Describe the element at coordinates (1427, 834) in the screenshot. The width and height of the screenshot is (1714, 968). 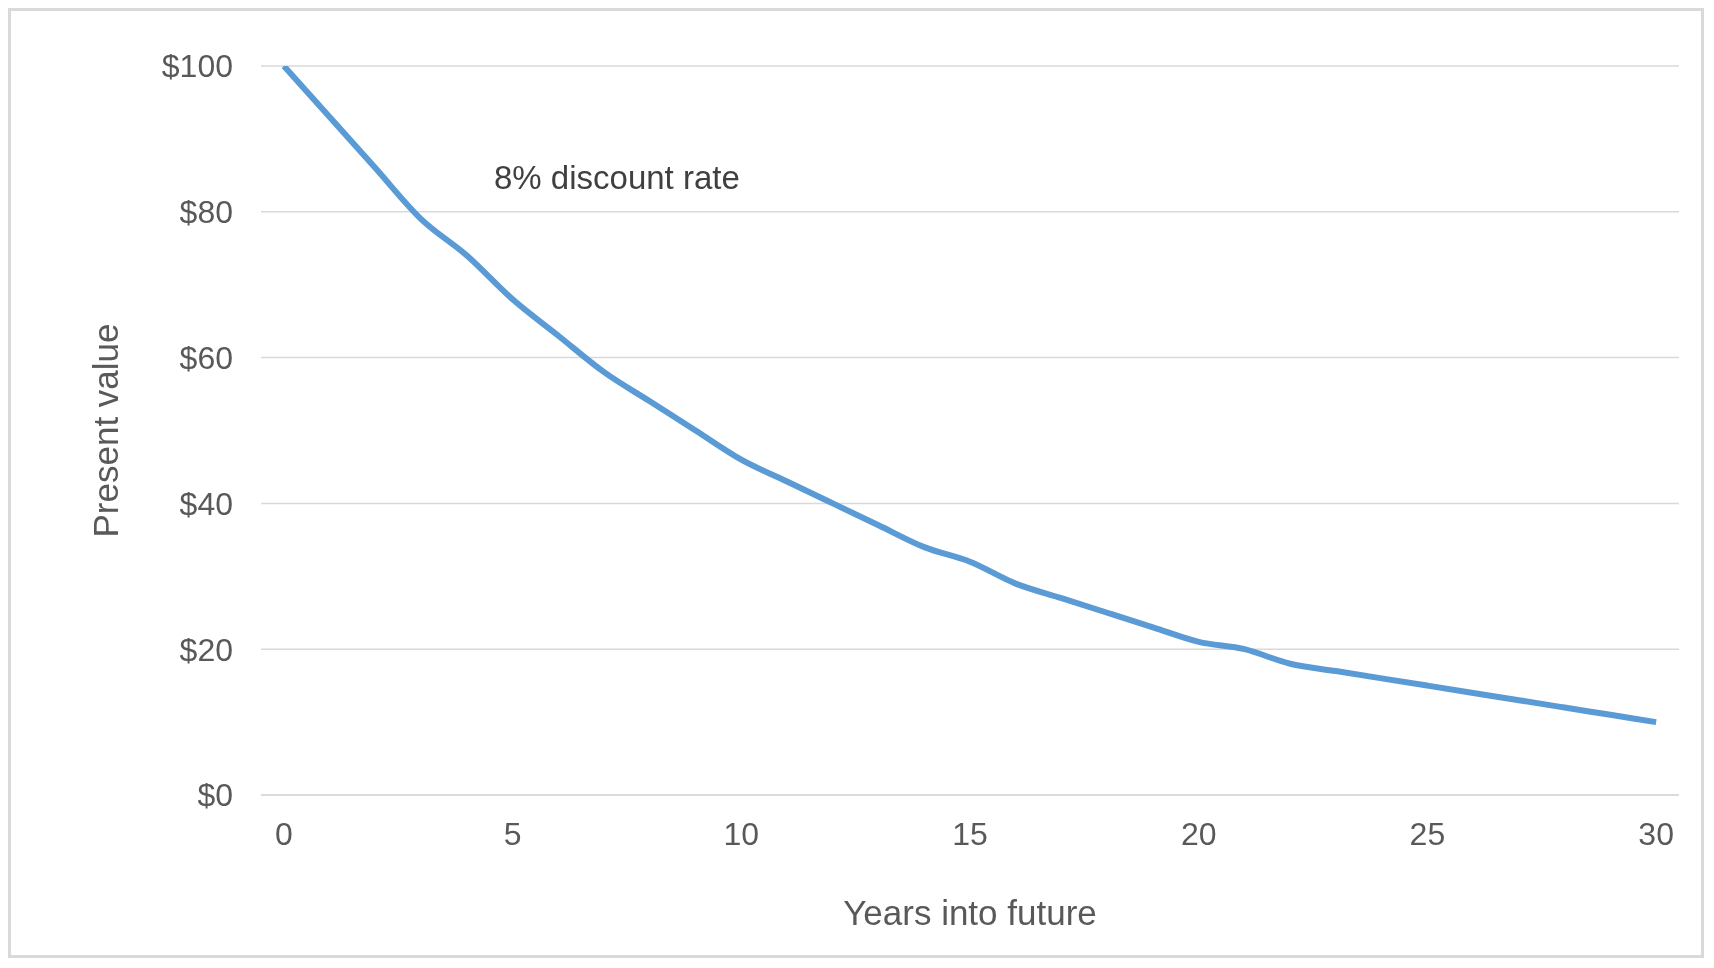
I see `x-tick-label: 25` at that location.